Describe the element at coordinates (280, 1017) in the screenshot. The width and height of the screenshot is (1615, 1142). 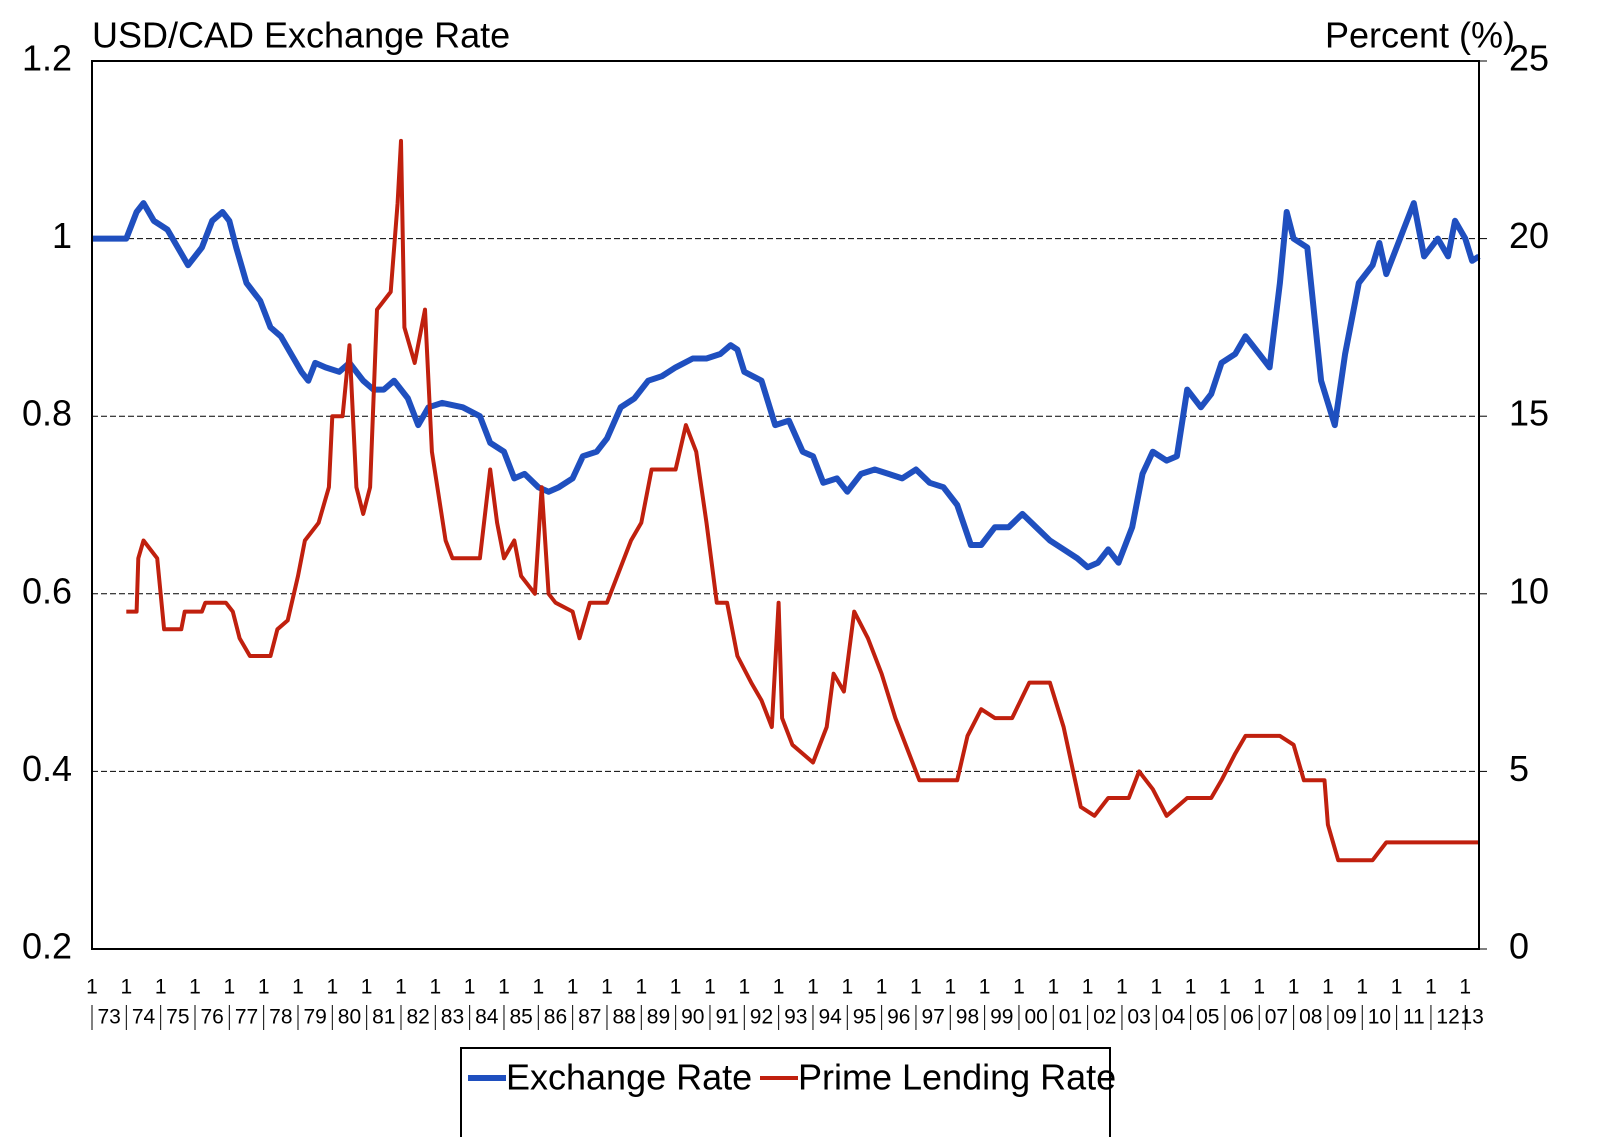
I see `year-label: 78` at that location.